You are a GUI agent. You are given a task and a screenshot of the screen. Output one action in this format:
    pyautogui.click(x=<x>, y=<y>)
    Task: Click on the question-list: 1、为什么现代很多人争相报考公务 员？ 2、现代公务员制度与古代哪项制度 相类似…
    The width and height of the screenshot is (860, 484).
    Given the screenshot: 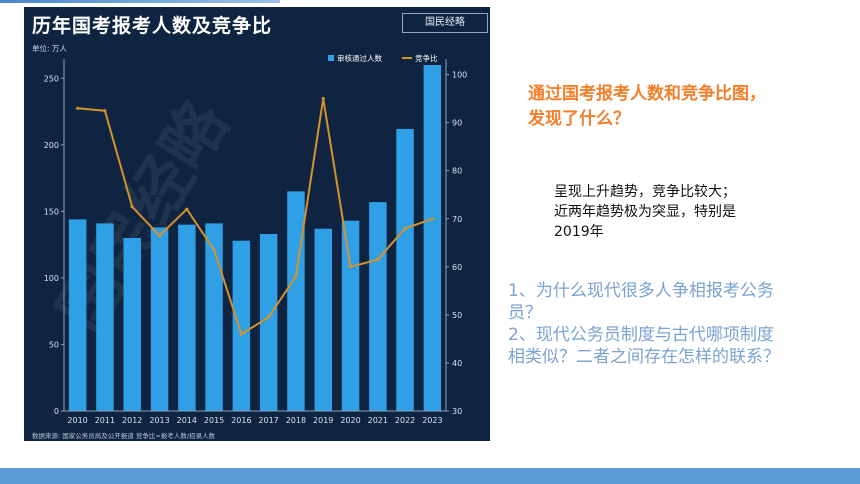 What is the action you would take?
    pyautogui.click(x=678, y=324)
    